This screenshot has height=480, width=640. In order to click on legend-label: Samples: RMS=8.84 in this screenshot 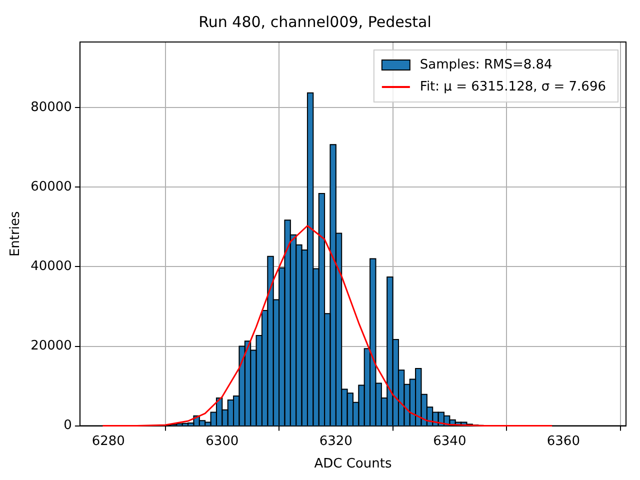, I will do `click(486, 64)`.